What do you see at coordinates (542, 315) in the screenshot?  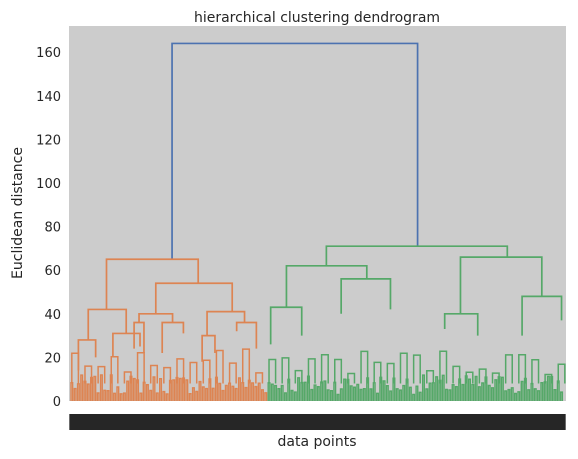 I see `link-right-b2` at bounding box center [542, 315].